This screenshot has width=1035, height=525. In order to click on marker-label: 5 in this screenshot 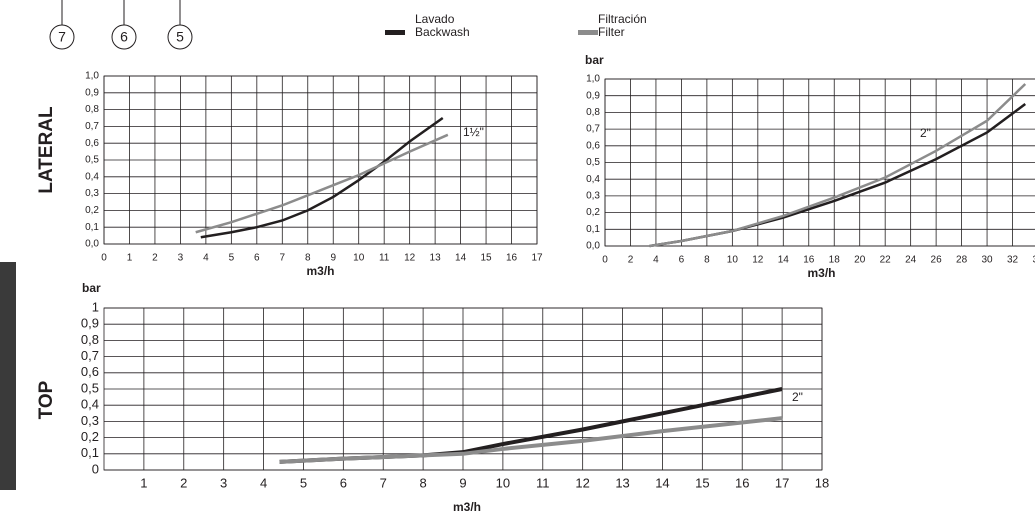, I will do `click(180, 37)`.